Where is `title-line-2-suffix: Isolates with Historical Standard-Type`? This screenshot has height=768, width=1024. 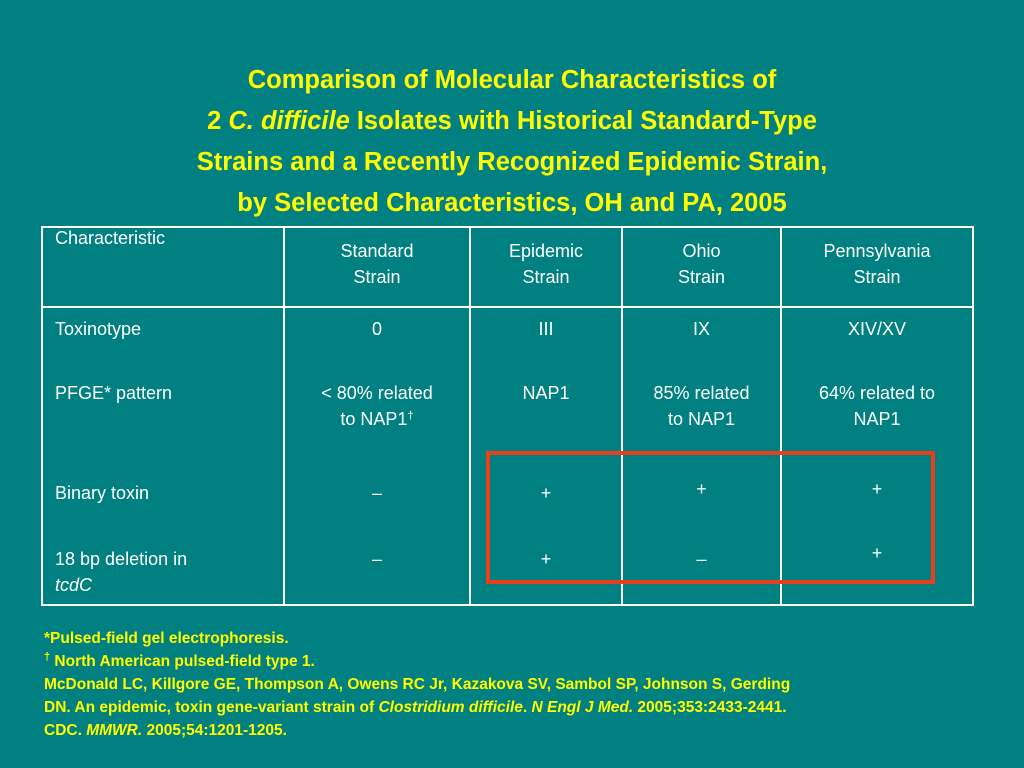 title-line-2-suffix: Isolates with Historical Standard-Type is located at coordinates (583, 121).